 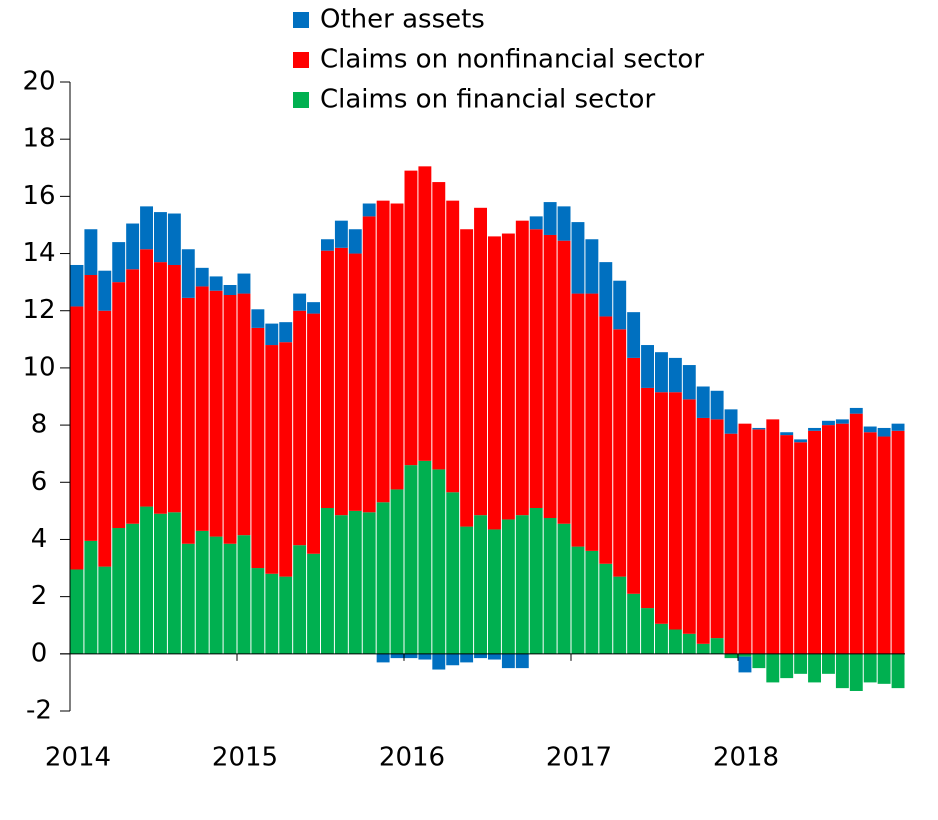 I want to click on y-tick-label: 4, so click(x=39, y=539).